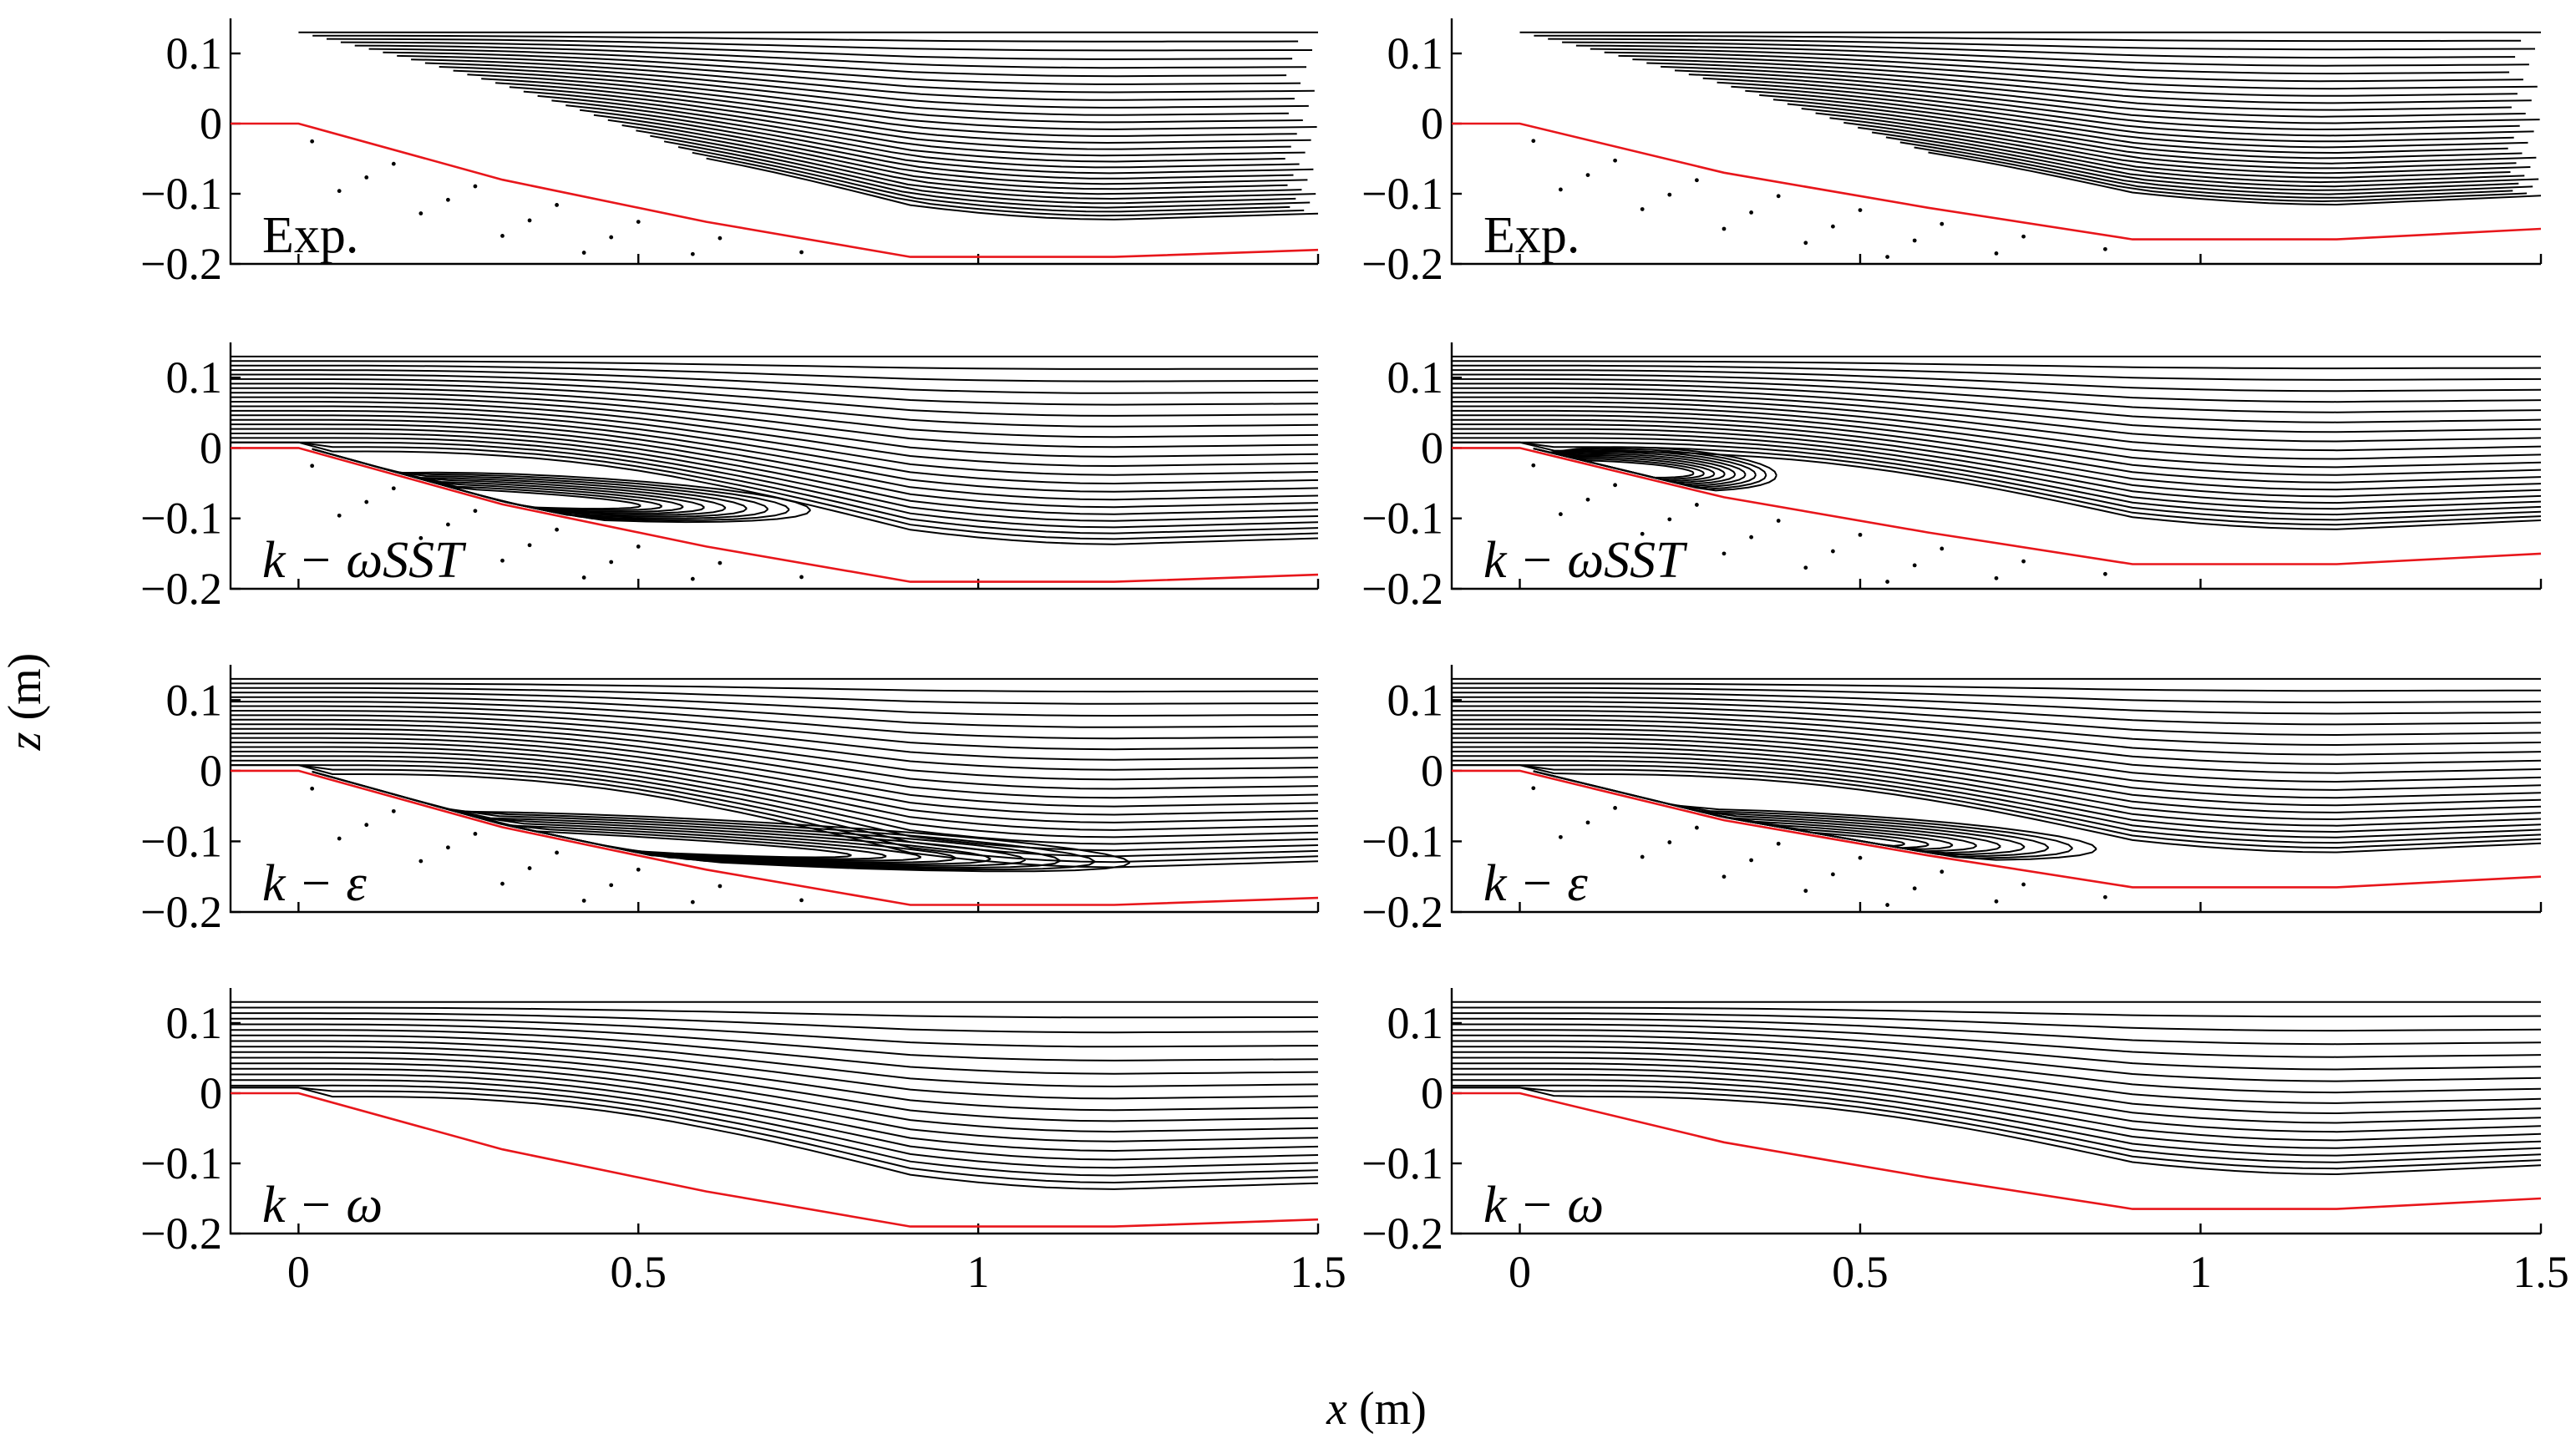 This screenshot has width=2576, height=1449. I want to click on y-axis-title: z (m), so click(25, 702).